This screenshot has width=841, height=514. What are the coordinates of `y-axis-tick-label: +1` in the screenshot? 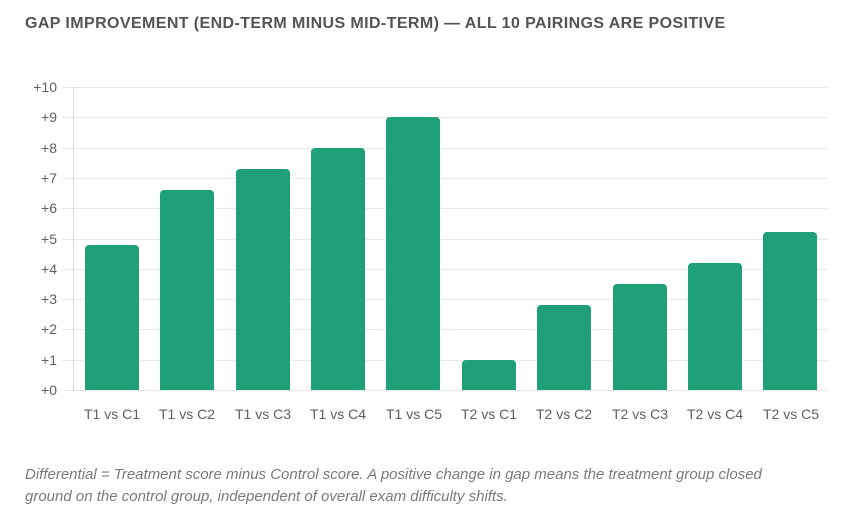 It's located at (49, 360).